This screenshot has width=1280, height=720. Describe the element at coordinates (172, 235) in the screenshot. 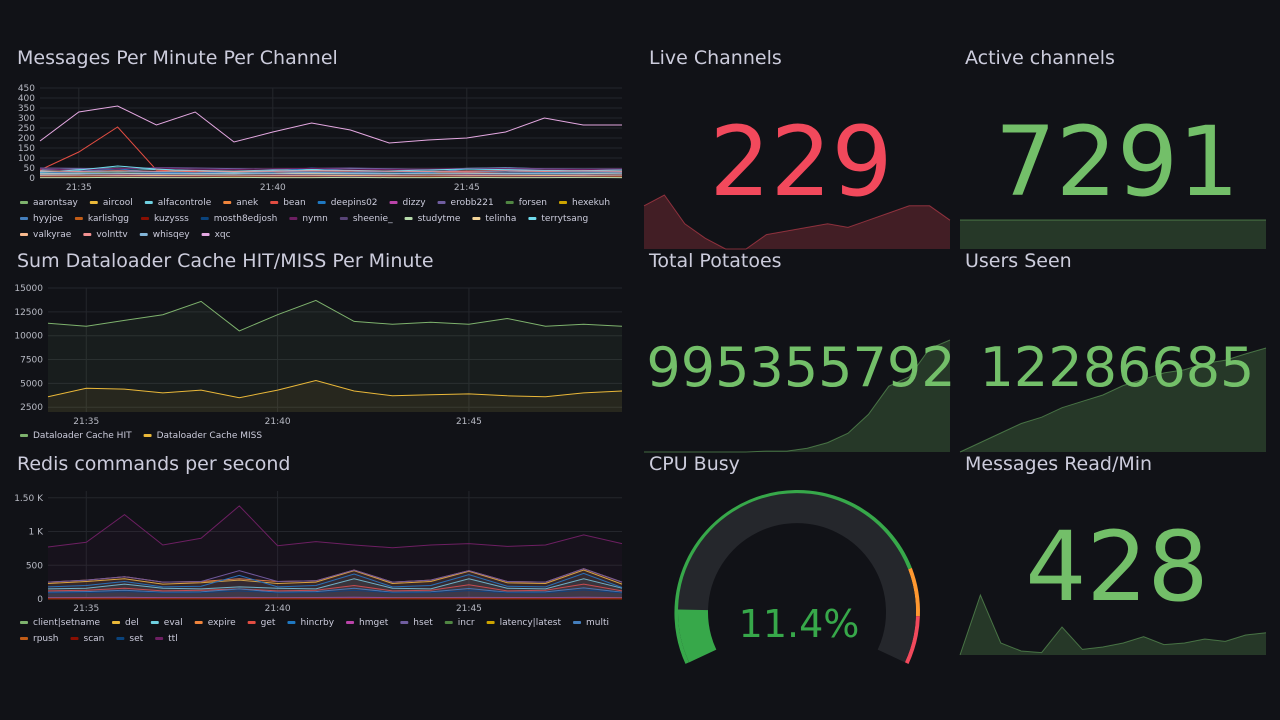

I see `legend-label: whisqey` at that location.